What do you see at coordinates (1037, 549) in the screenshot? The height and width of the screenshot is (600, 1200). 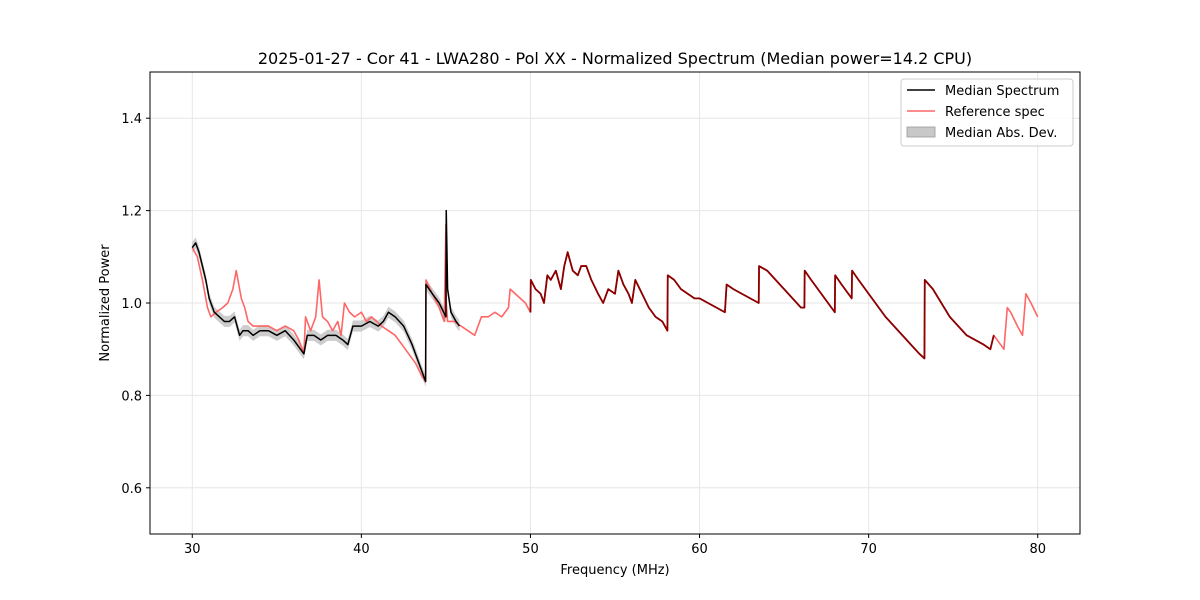 I see `x-tick-label: 80` at bounding box center [1037, 549].